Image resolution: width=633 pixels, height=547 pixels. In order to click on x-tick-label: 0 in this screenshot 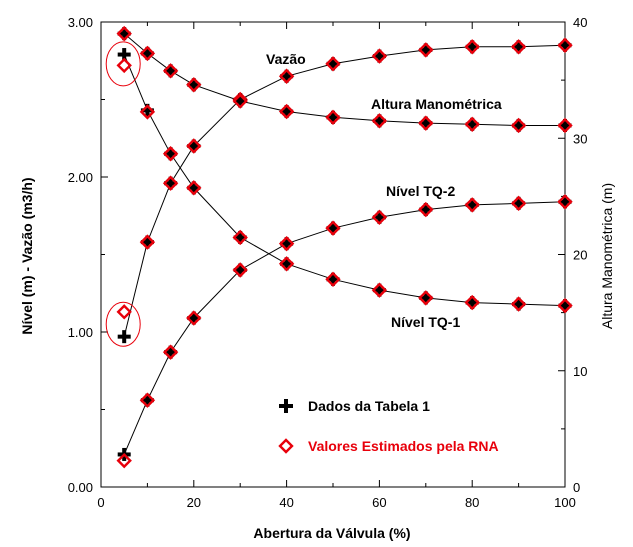, I will do `click(100, 502)`.